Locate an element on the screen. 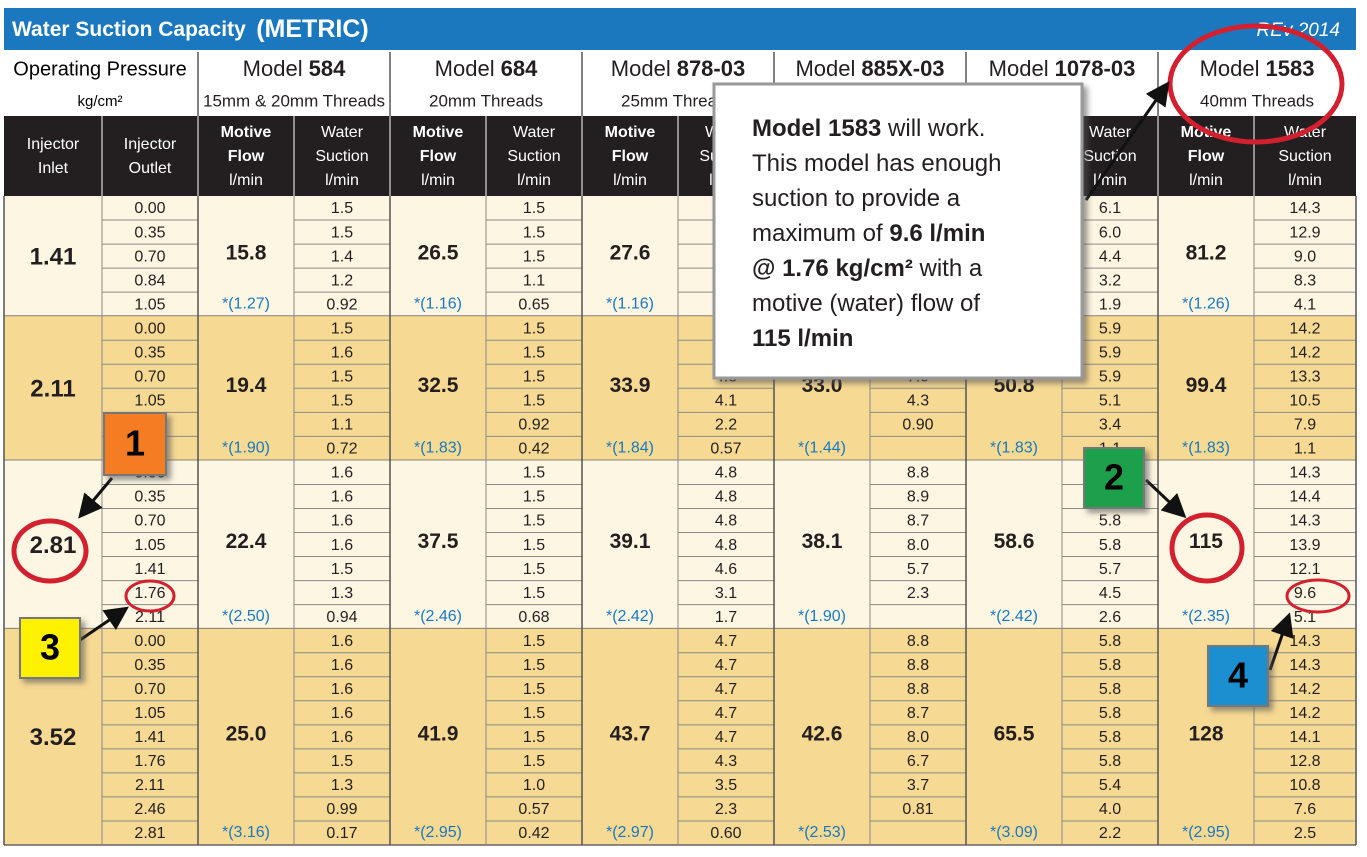  water-suction: 1.2 is located at coordinates (342, 280).